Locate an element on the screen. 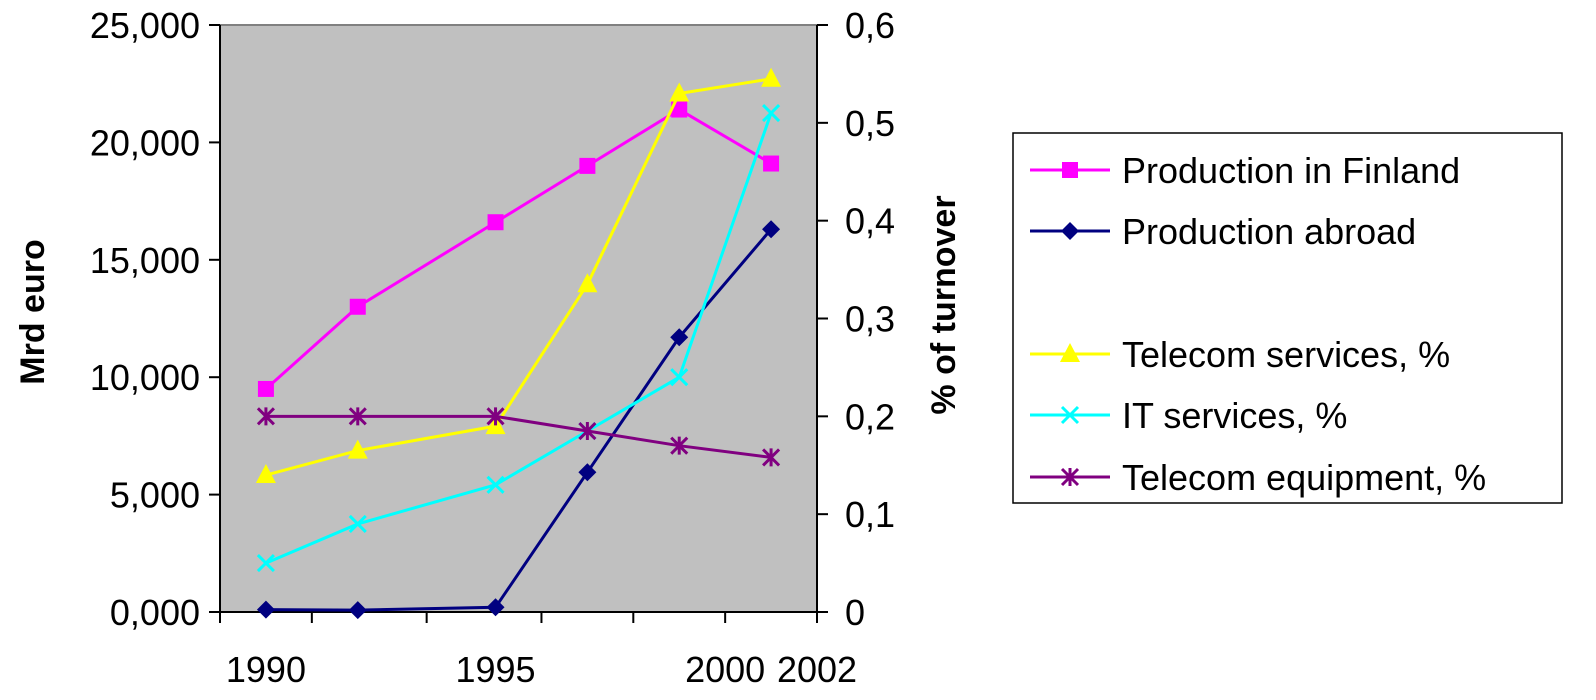  legend-entry: Telecom equipment, % is located at coordinates (1258, 477).